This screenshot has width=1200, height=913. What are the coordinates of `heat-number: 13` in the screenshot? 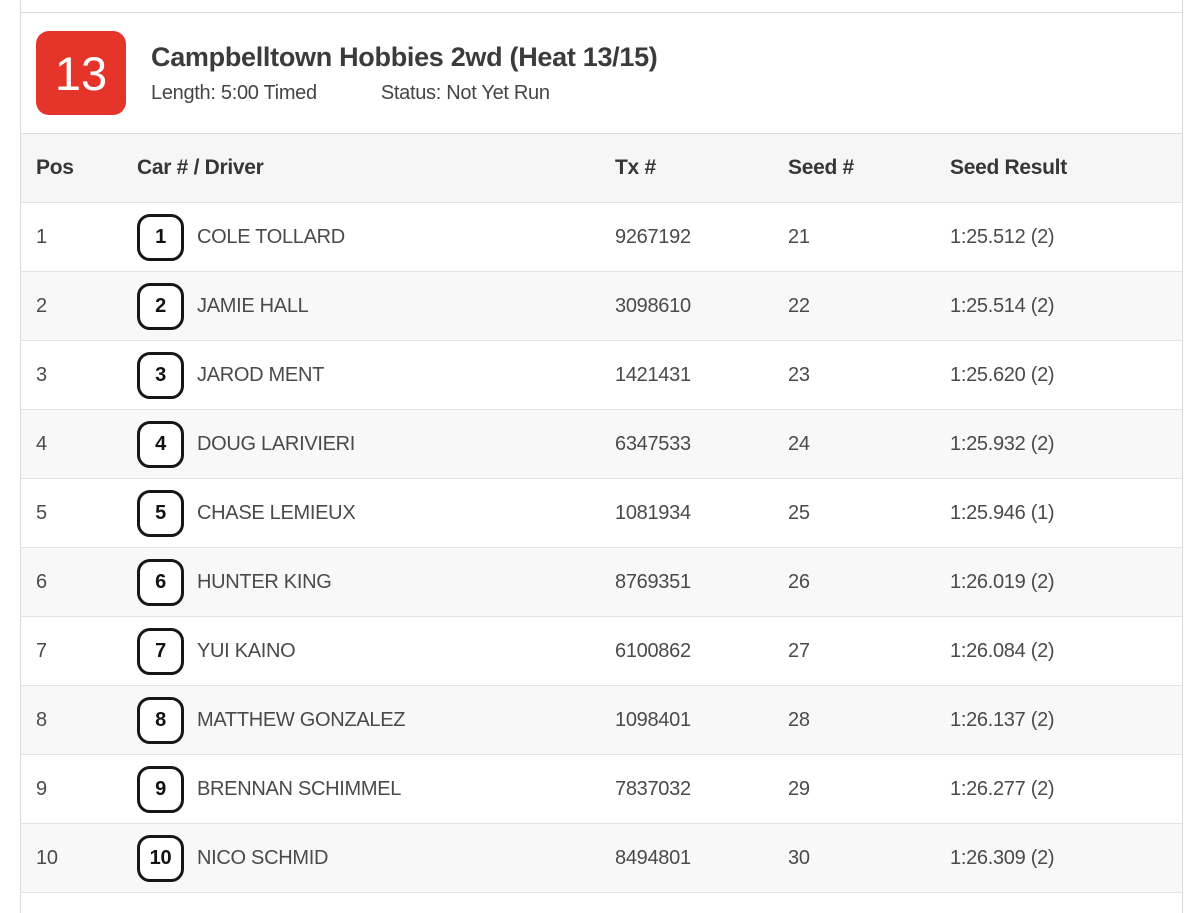 It's located at (81, 73).